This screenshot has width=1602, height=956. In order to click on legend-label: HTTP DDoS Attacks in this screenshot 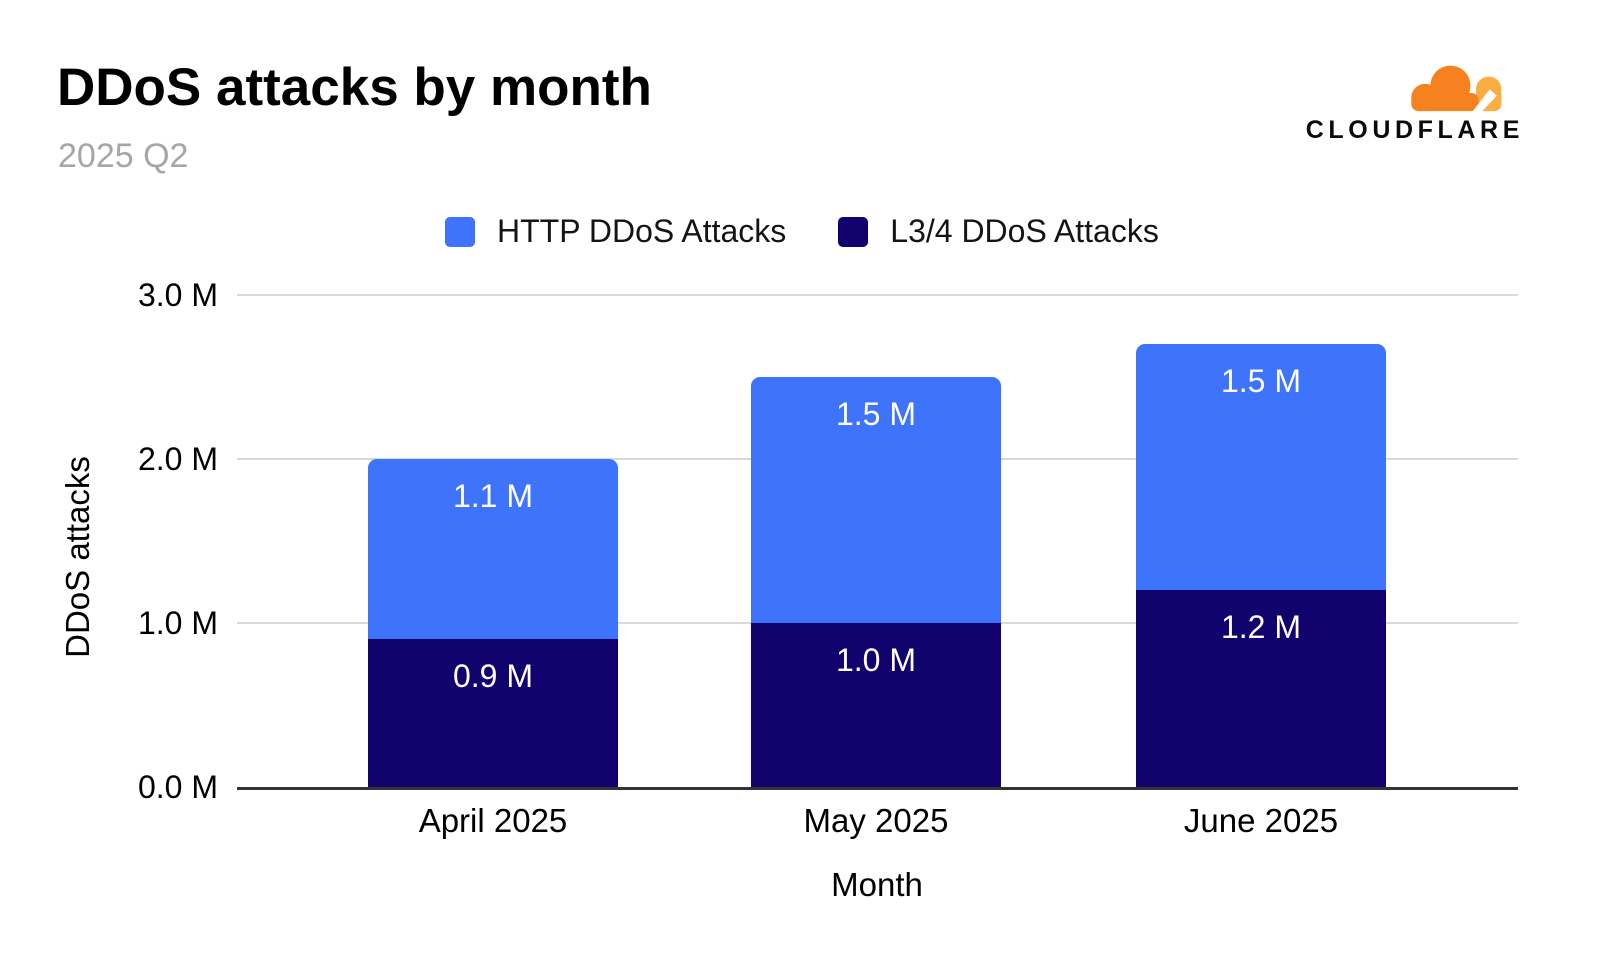, I will do `click(642, 231)`.